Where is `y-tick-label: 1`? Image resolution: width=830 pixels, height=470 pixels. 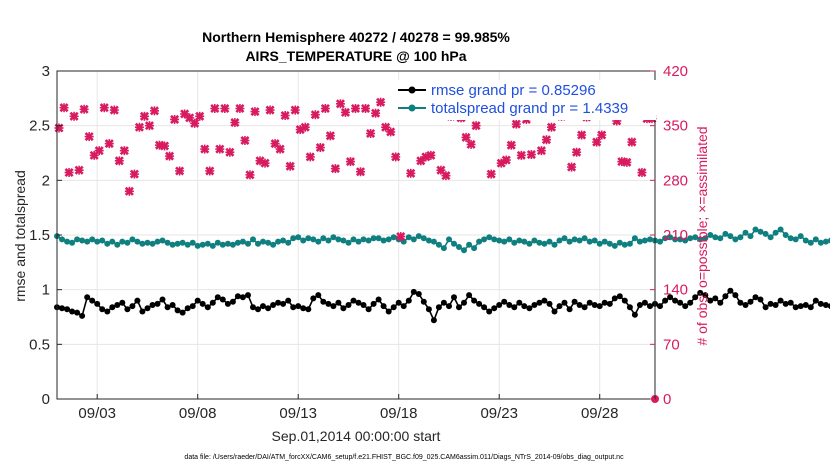 y-tick-label: 1 is located at coordinates (46, 290).